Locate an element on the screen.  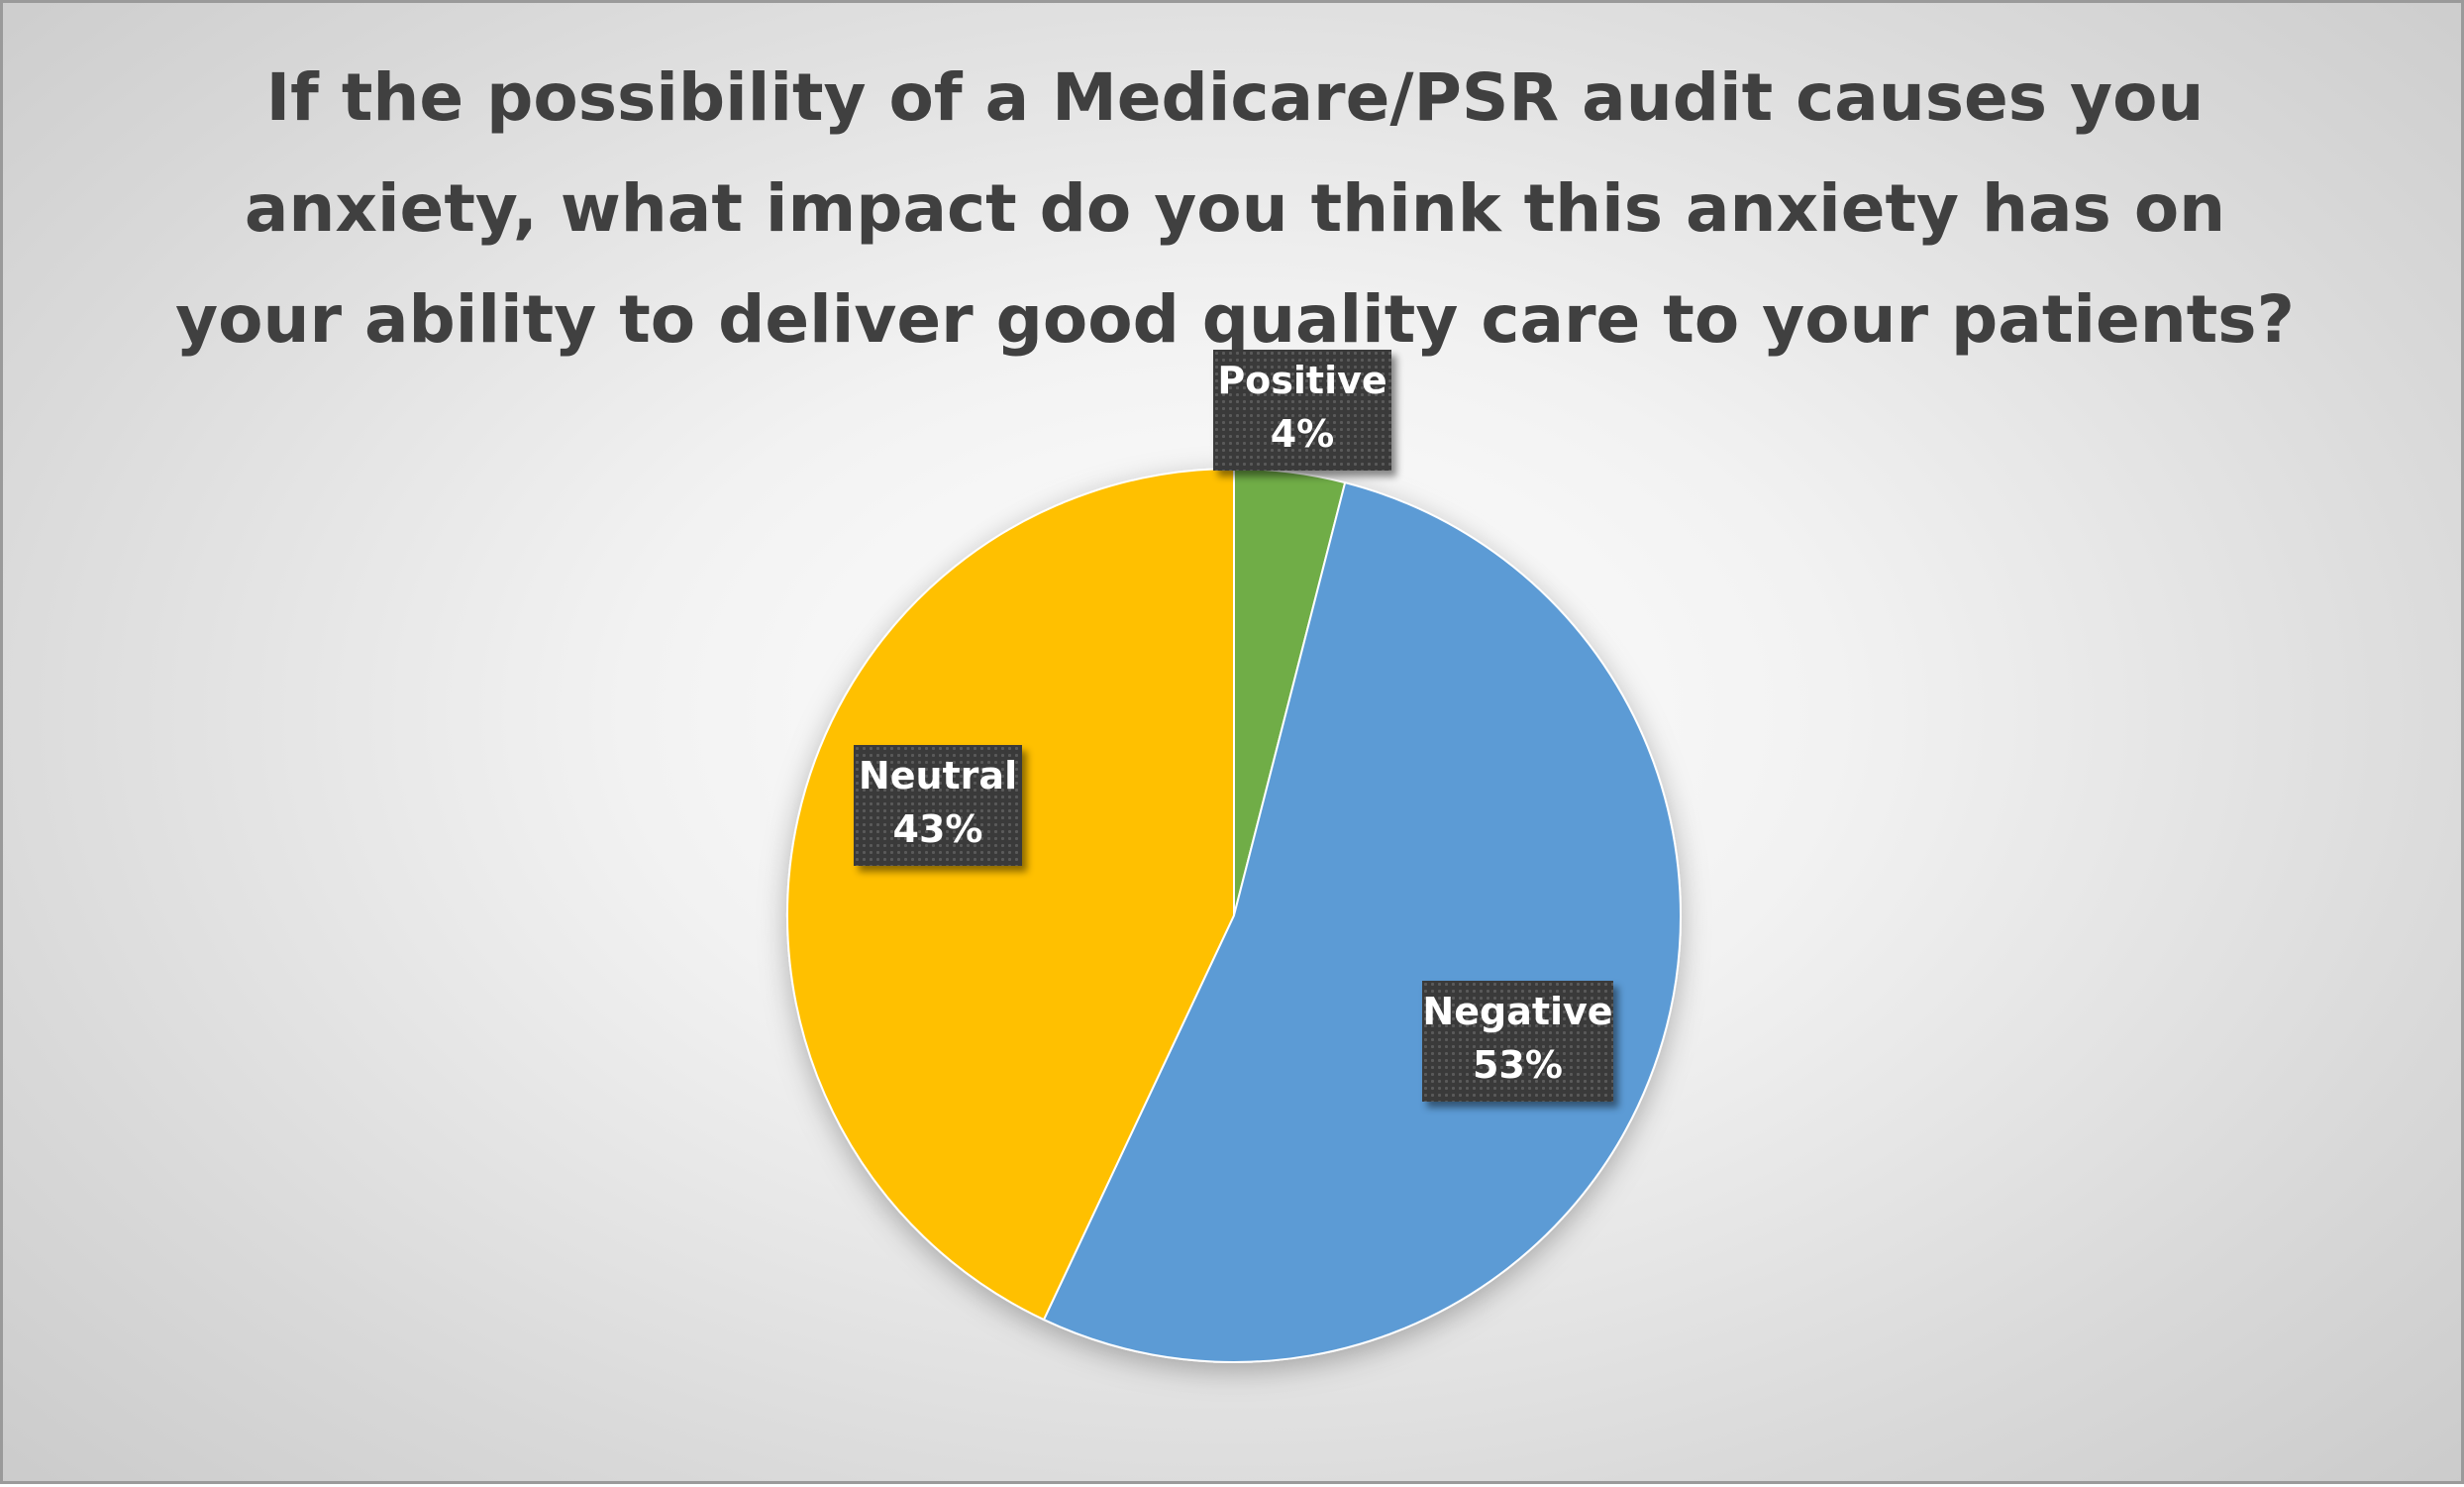
data-label-neutral-value: 43% is located at coordinates (938, 829).